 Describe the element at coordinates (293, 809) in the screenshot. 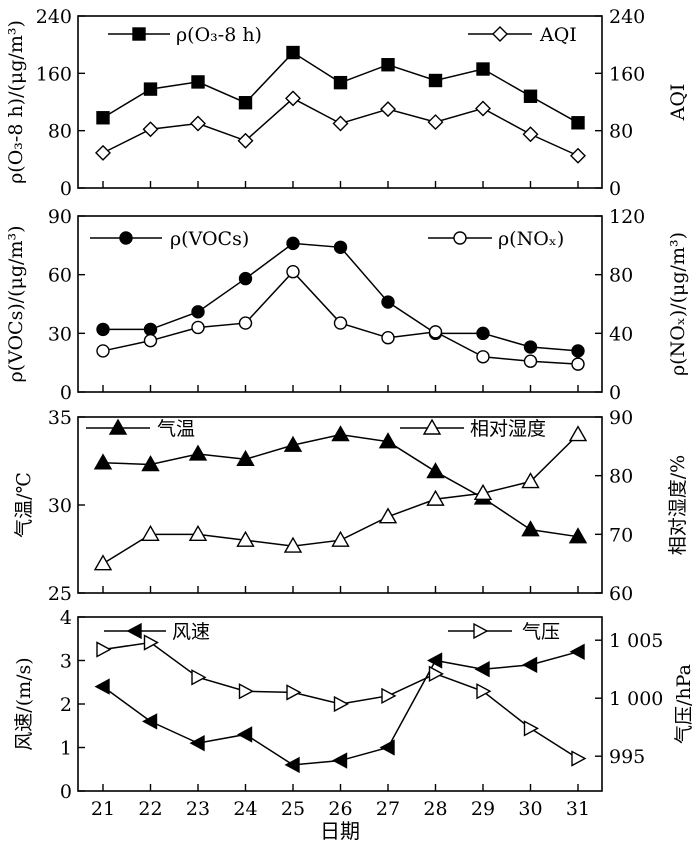

I see `x-tick-label: 25` at that location.